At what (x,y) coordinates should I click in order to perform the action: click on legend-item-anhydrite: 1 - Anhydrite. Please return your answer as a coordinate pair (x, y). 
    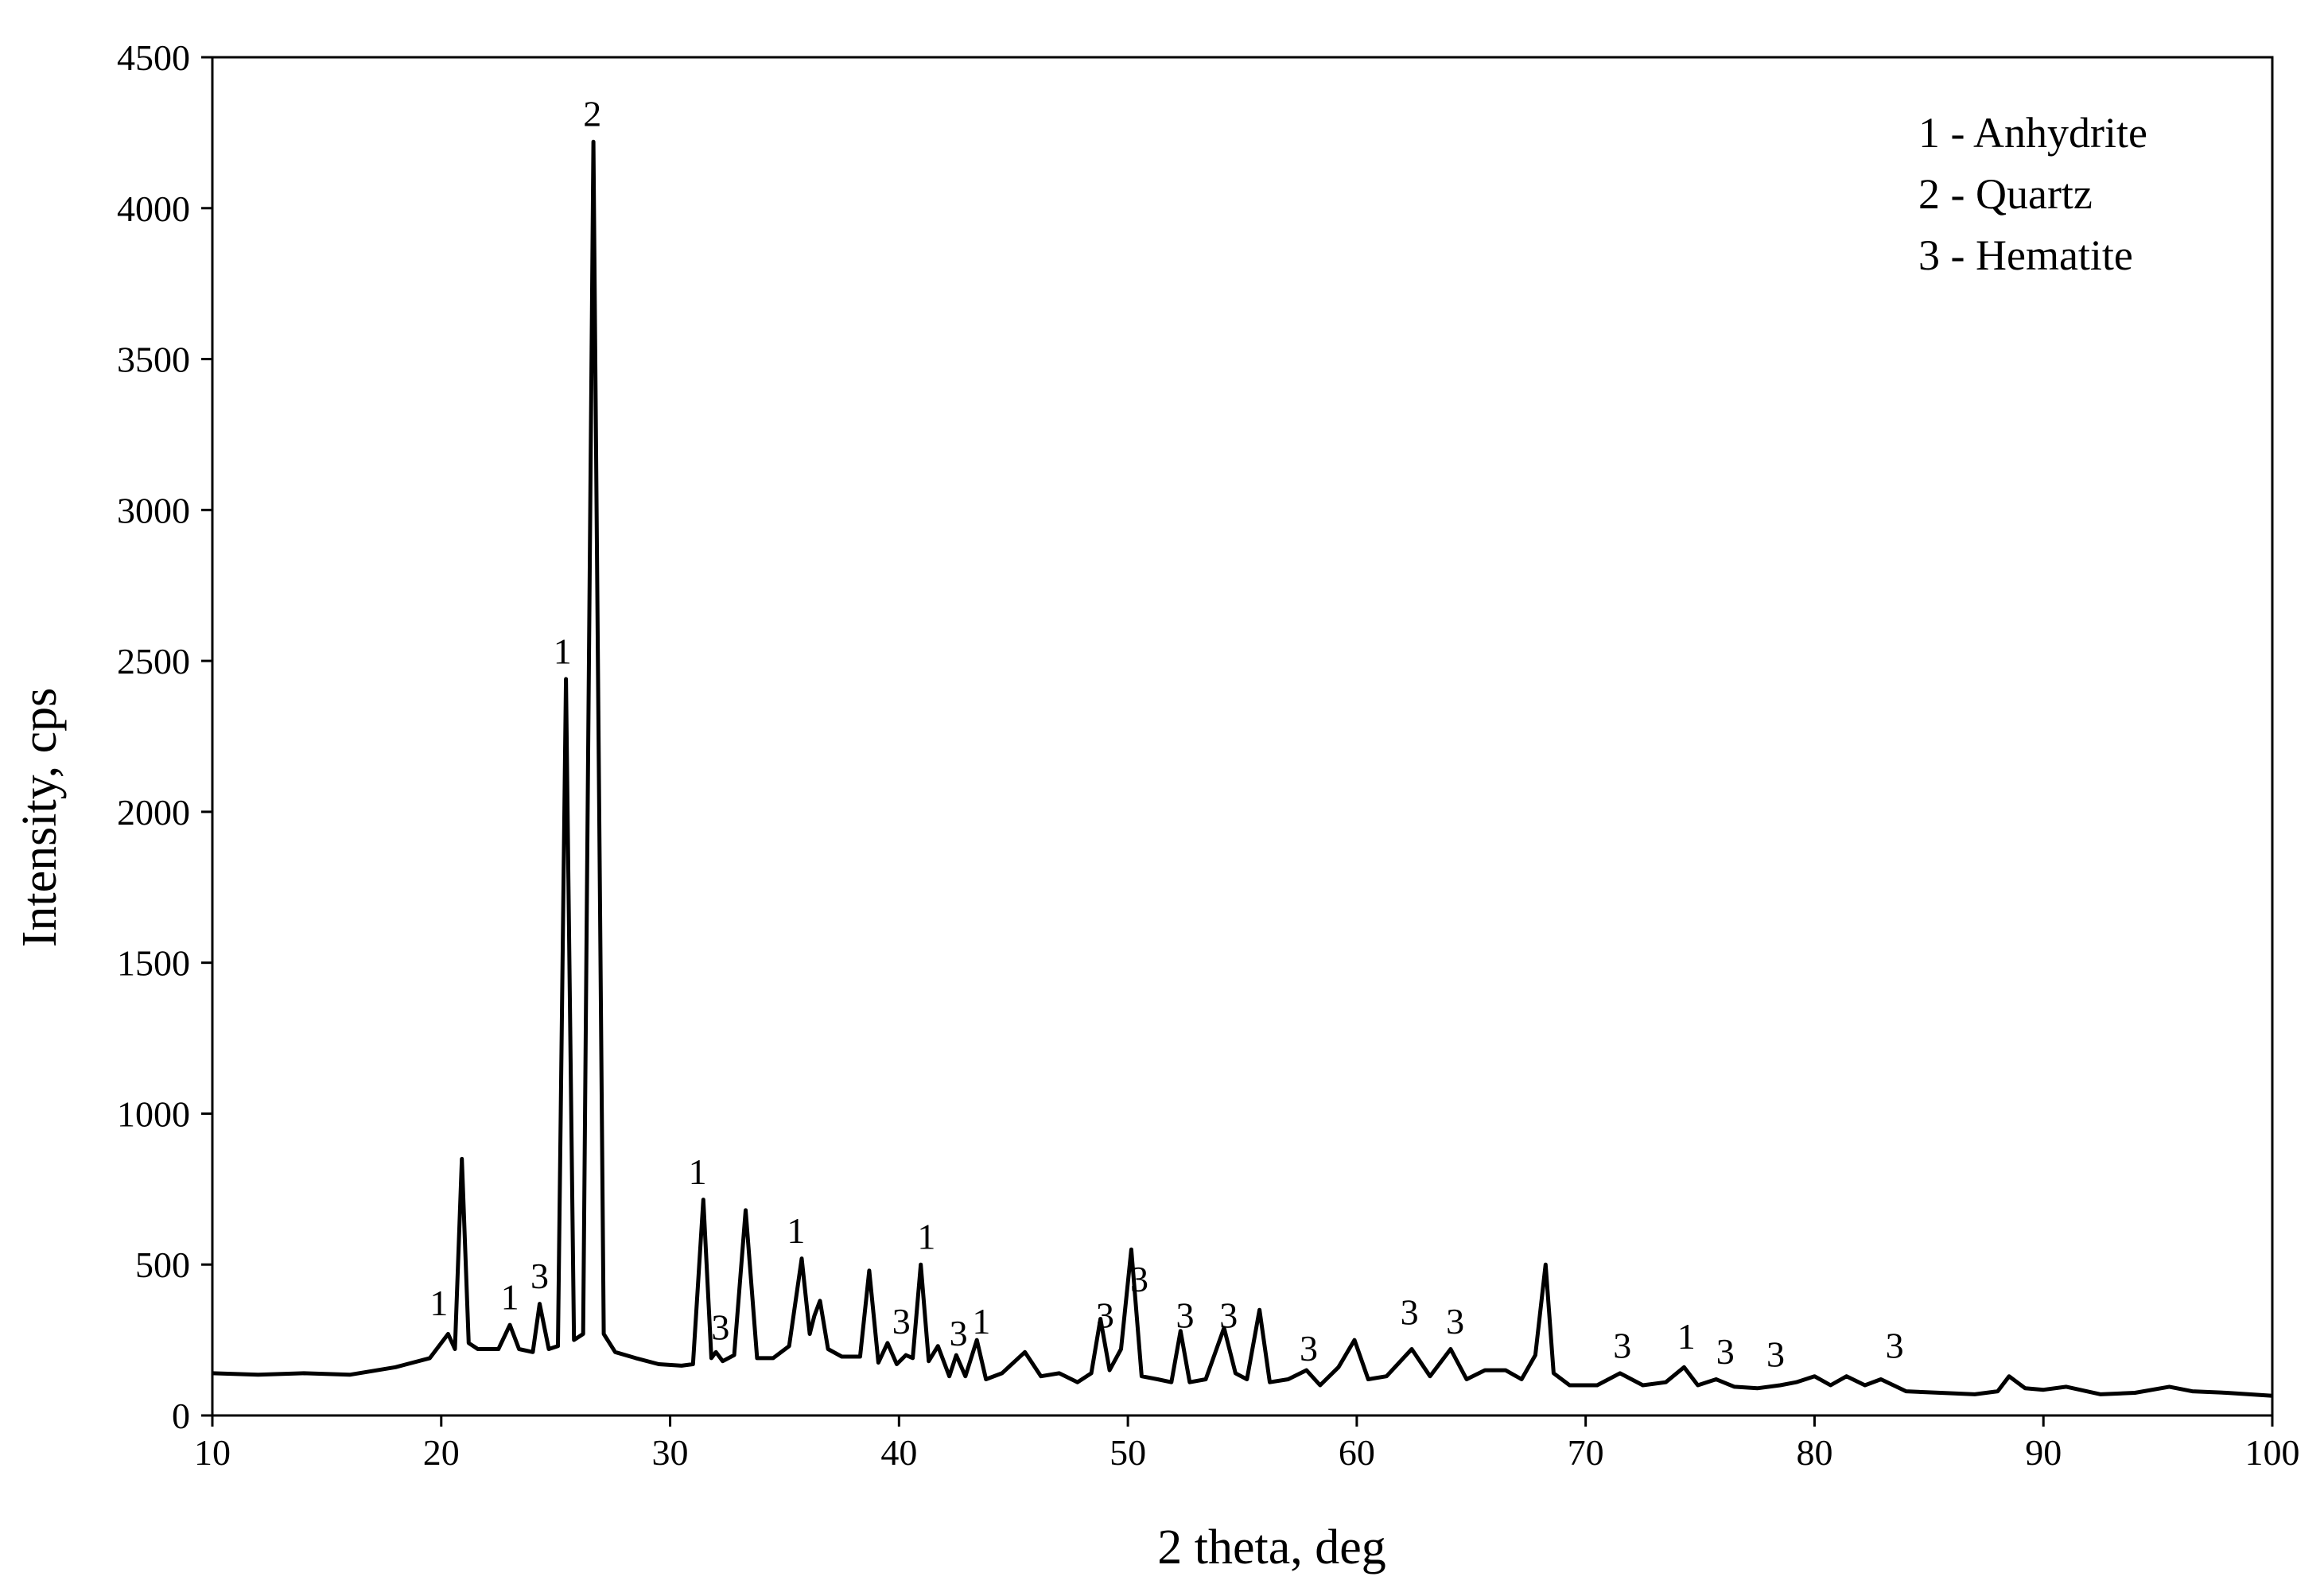
    Looking at the image, I should click on (2032, 133).